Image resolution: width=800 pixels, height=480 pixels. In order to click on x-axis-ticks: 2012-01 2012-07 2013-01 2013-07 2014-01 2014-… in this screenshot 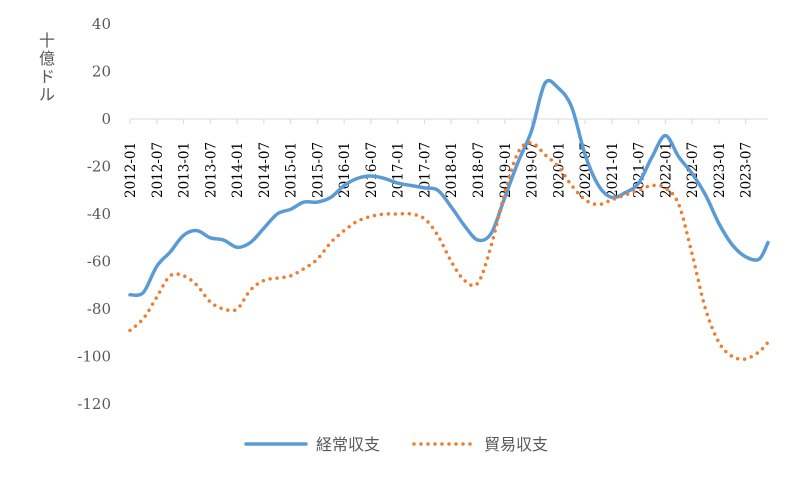, I will do `click(439, 170)`.